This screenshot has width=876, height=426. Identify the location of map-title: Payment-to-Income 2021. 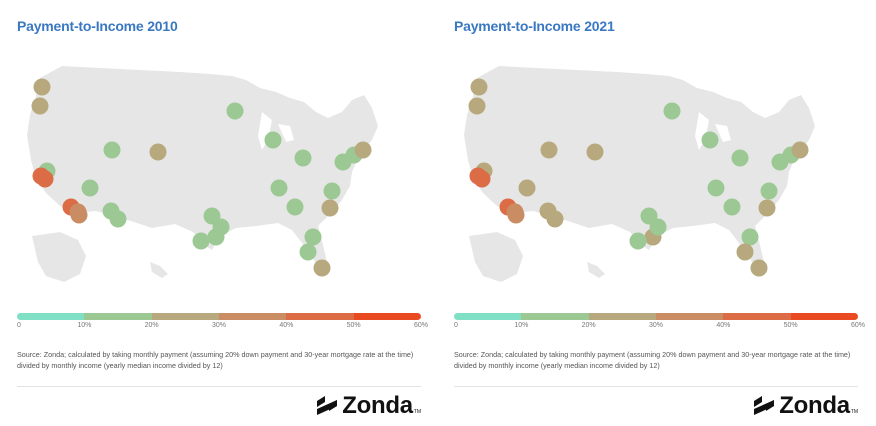
(534, 26).